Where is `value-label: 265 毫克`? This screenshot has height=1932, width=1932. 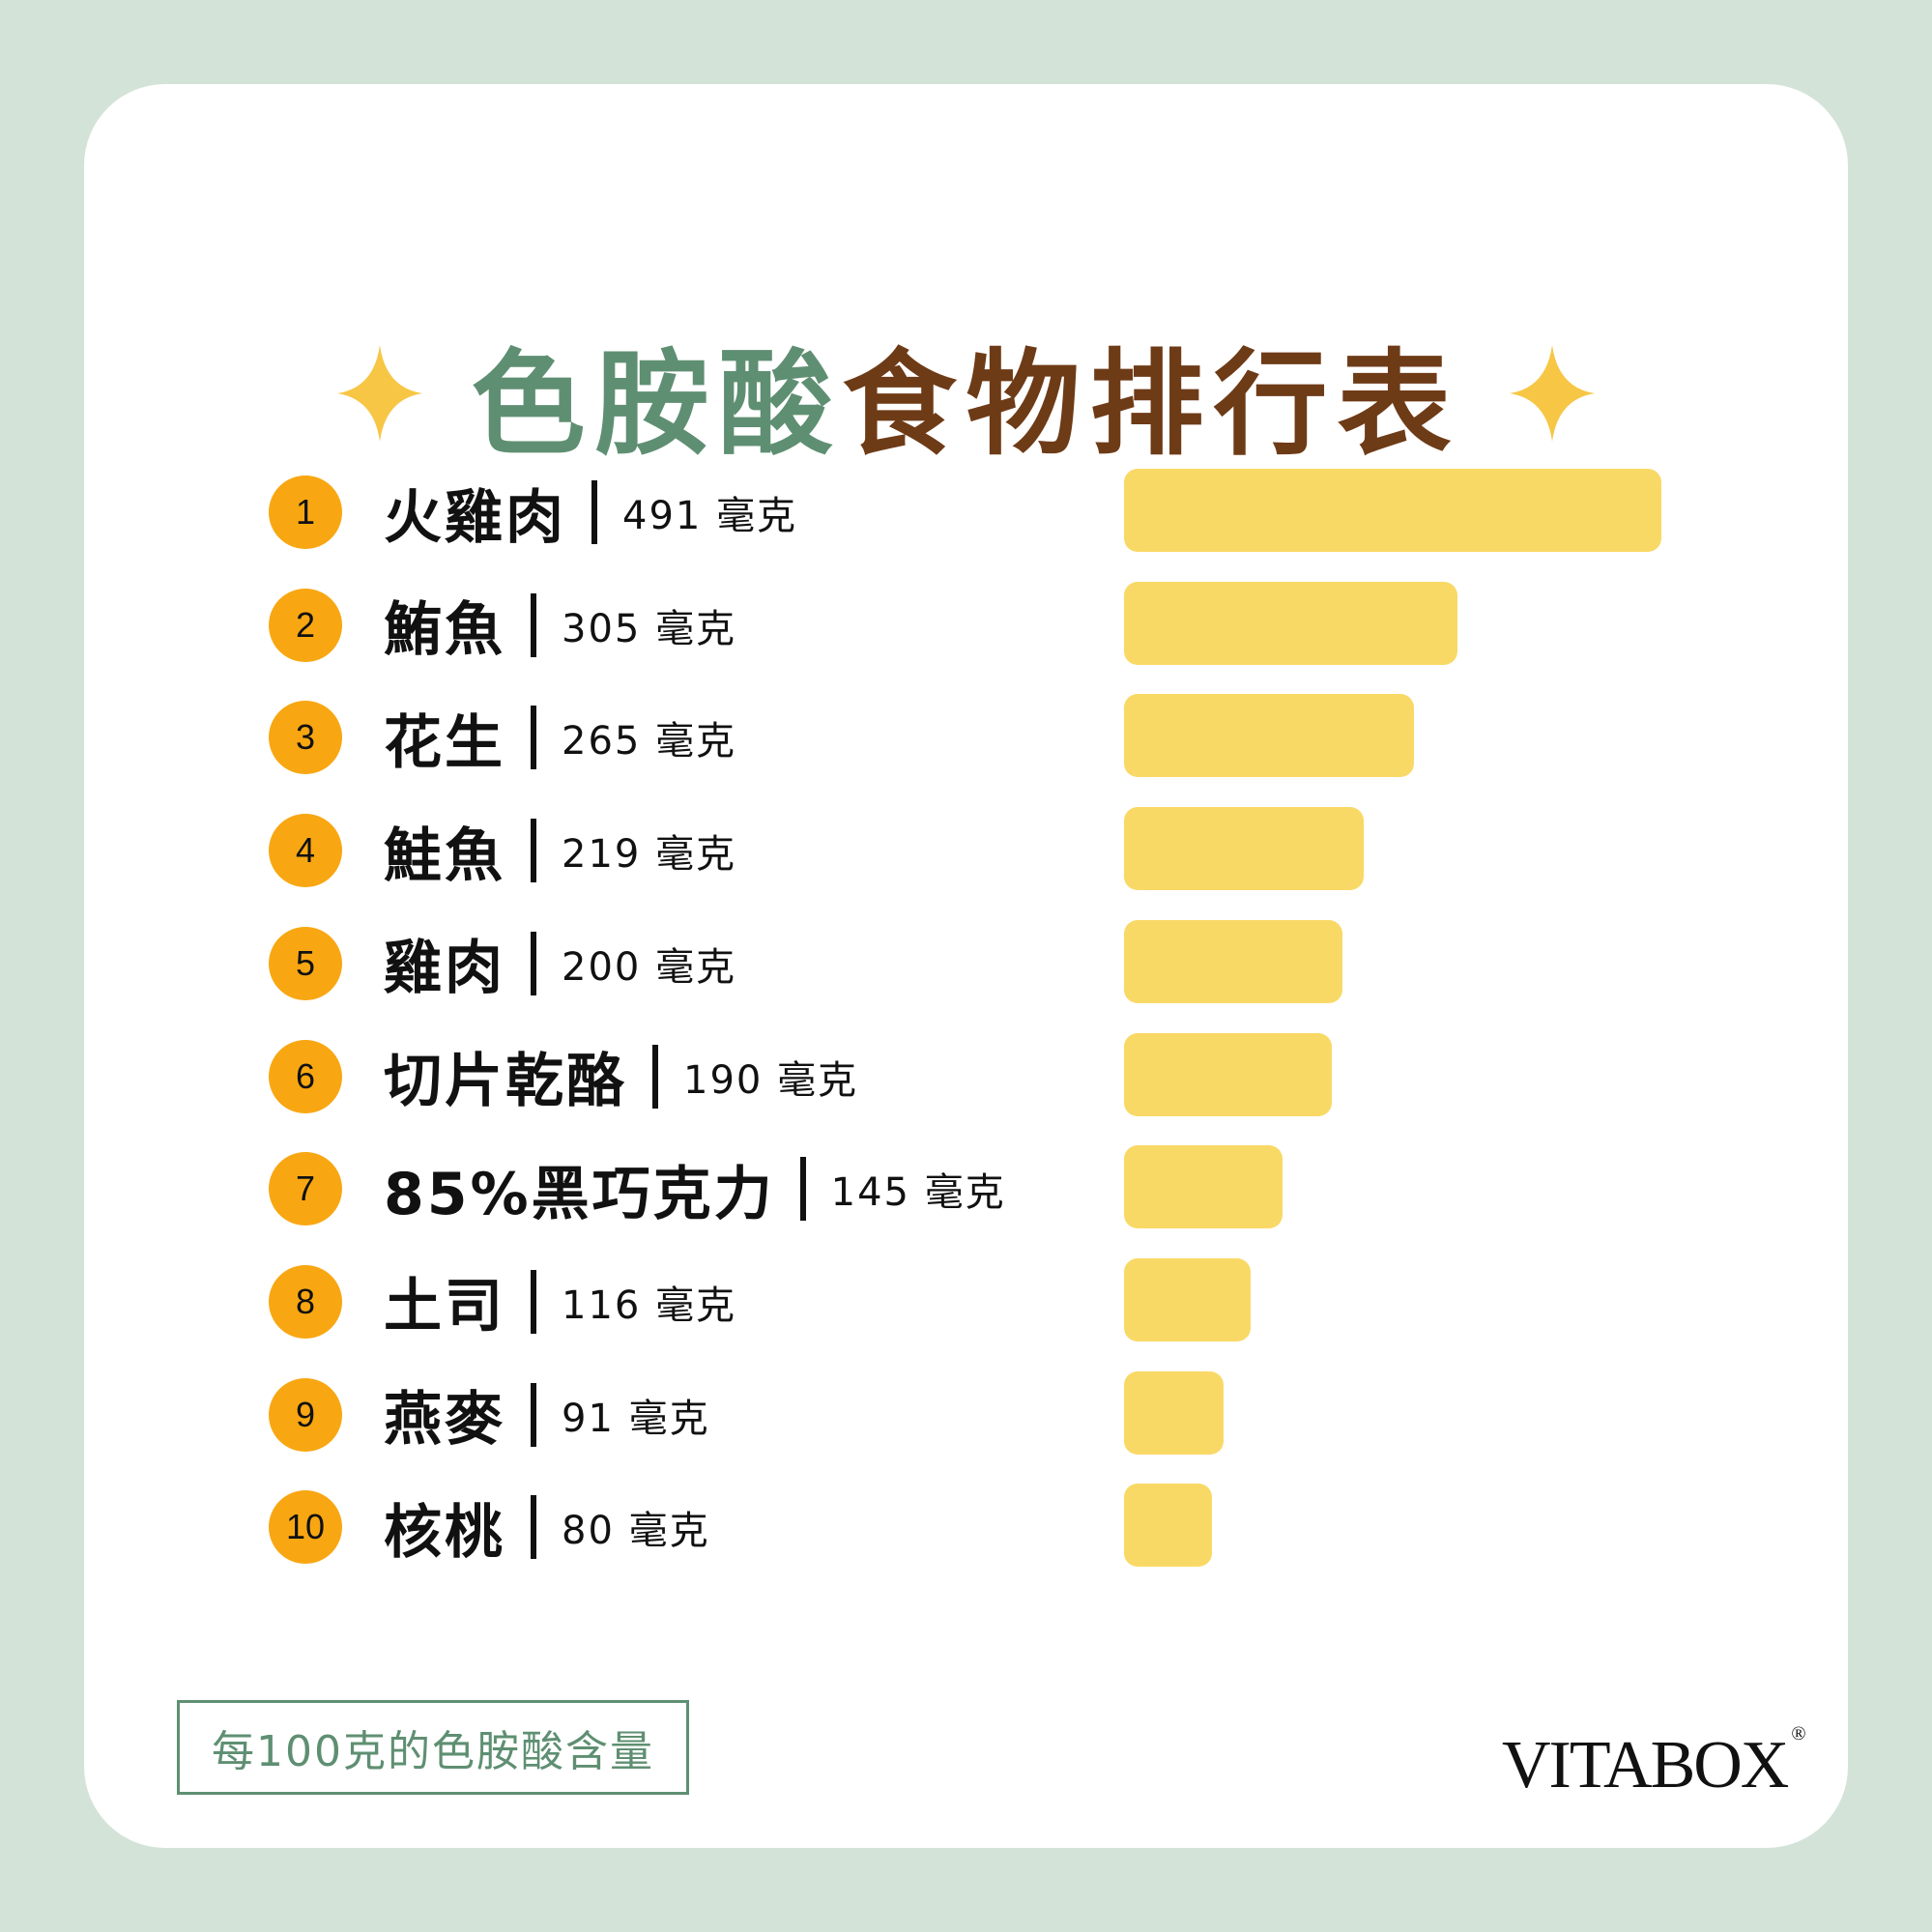 value-label: 265 毫克 is located at coordinates (649, 741).